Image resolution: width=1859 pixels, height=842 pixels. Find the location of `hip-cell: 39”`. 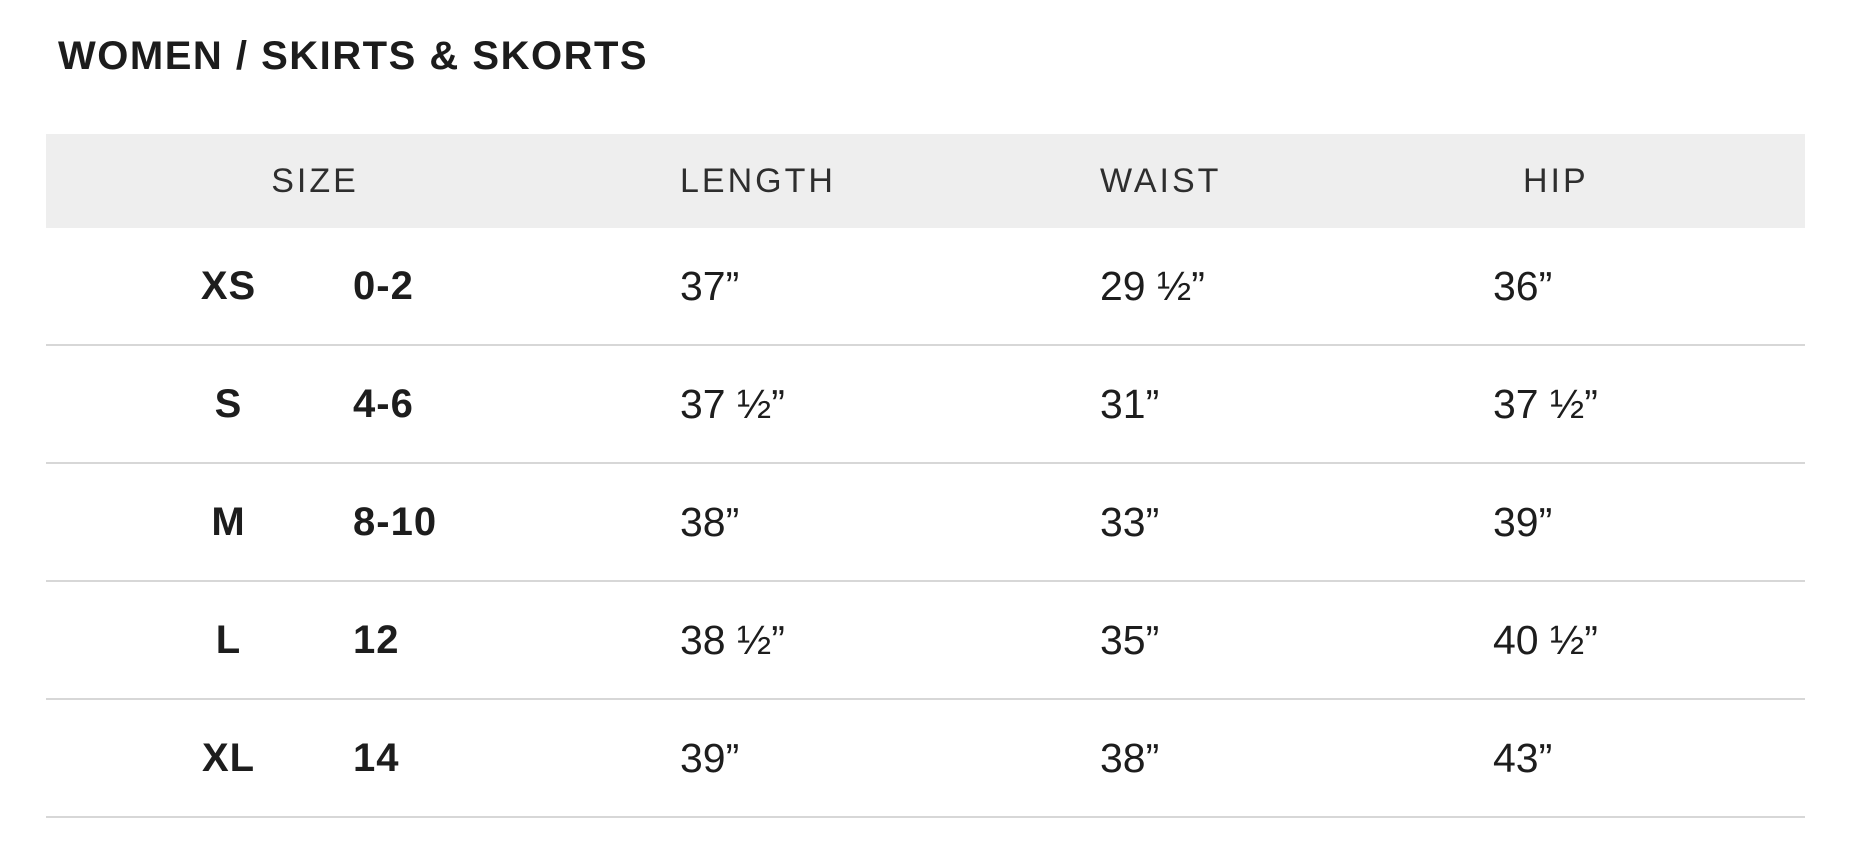

hip-cell: 39” is located at coordinates (1523, 521).